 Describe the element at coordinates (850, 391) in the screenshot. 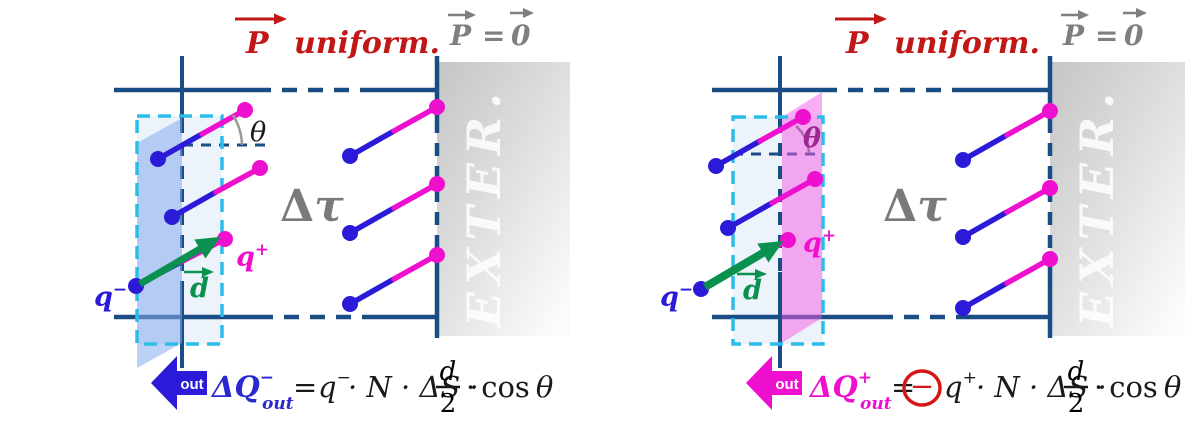

I see `formula-lhs: ΔQ+ out` at that location.